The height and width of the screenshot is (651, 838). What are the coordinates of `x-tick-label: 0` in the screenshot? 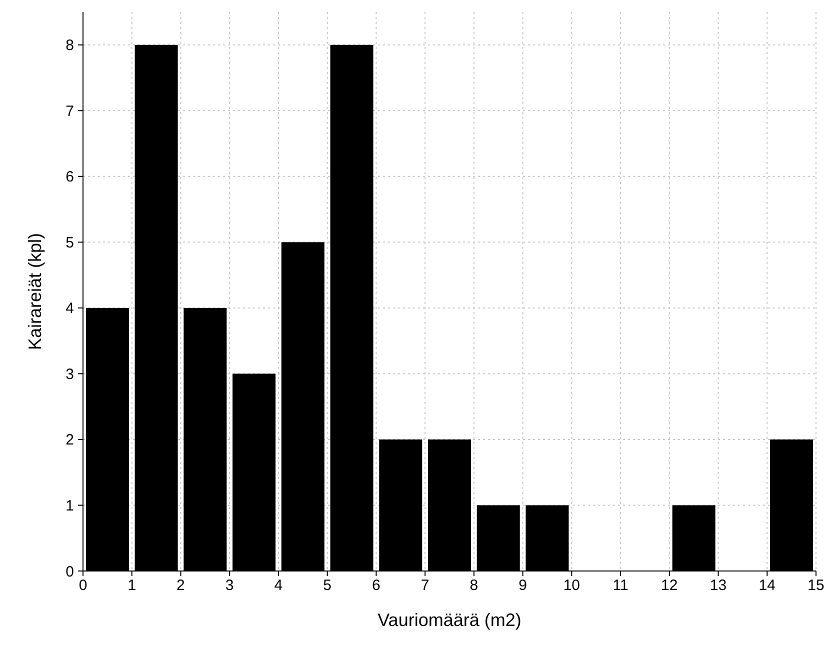 It's located at (83, 585).